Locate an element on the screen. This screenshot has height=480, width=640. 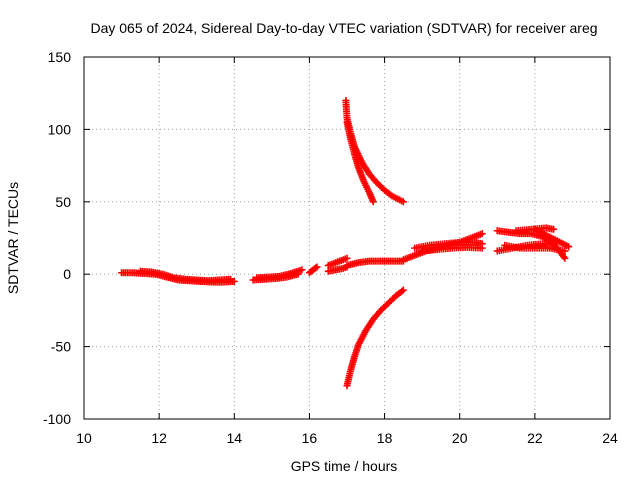
x-tick-label: 18 is located at coordinates (385, 438).